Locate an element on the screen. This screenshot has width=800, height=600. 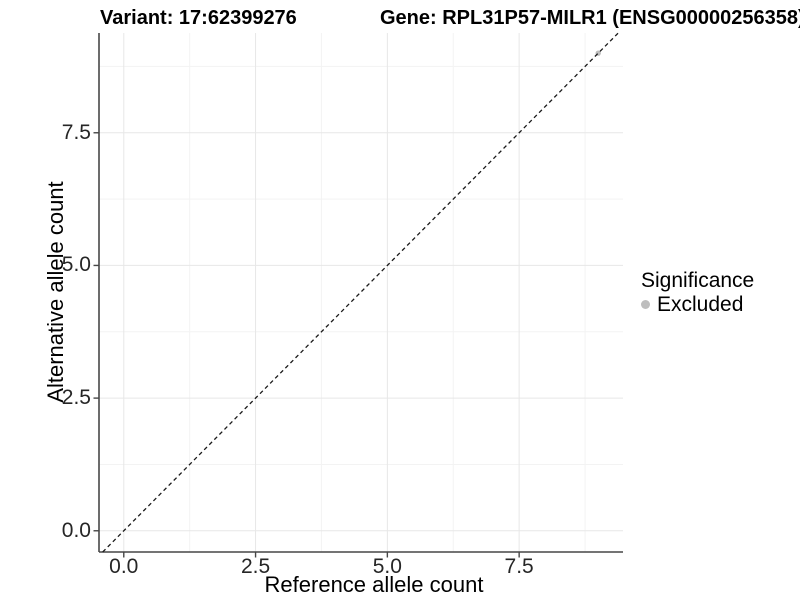
x-tick-label: 0.0 is located at coordinates (124, 566).